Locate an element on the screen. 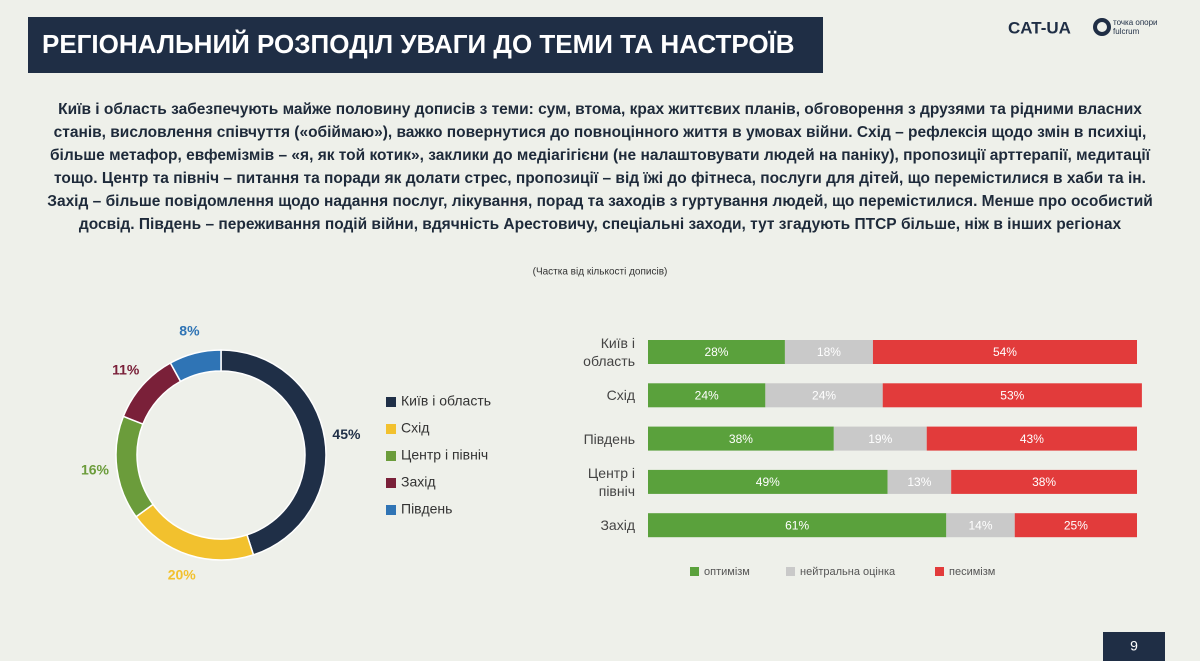 This screenshot has height=661, width=1200. data-label: 16% is located at coordinates (95, 470).